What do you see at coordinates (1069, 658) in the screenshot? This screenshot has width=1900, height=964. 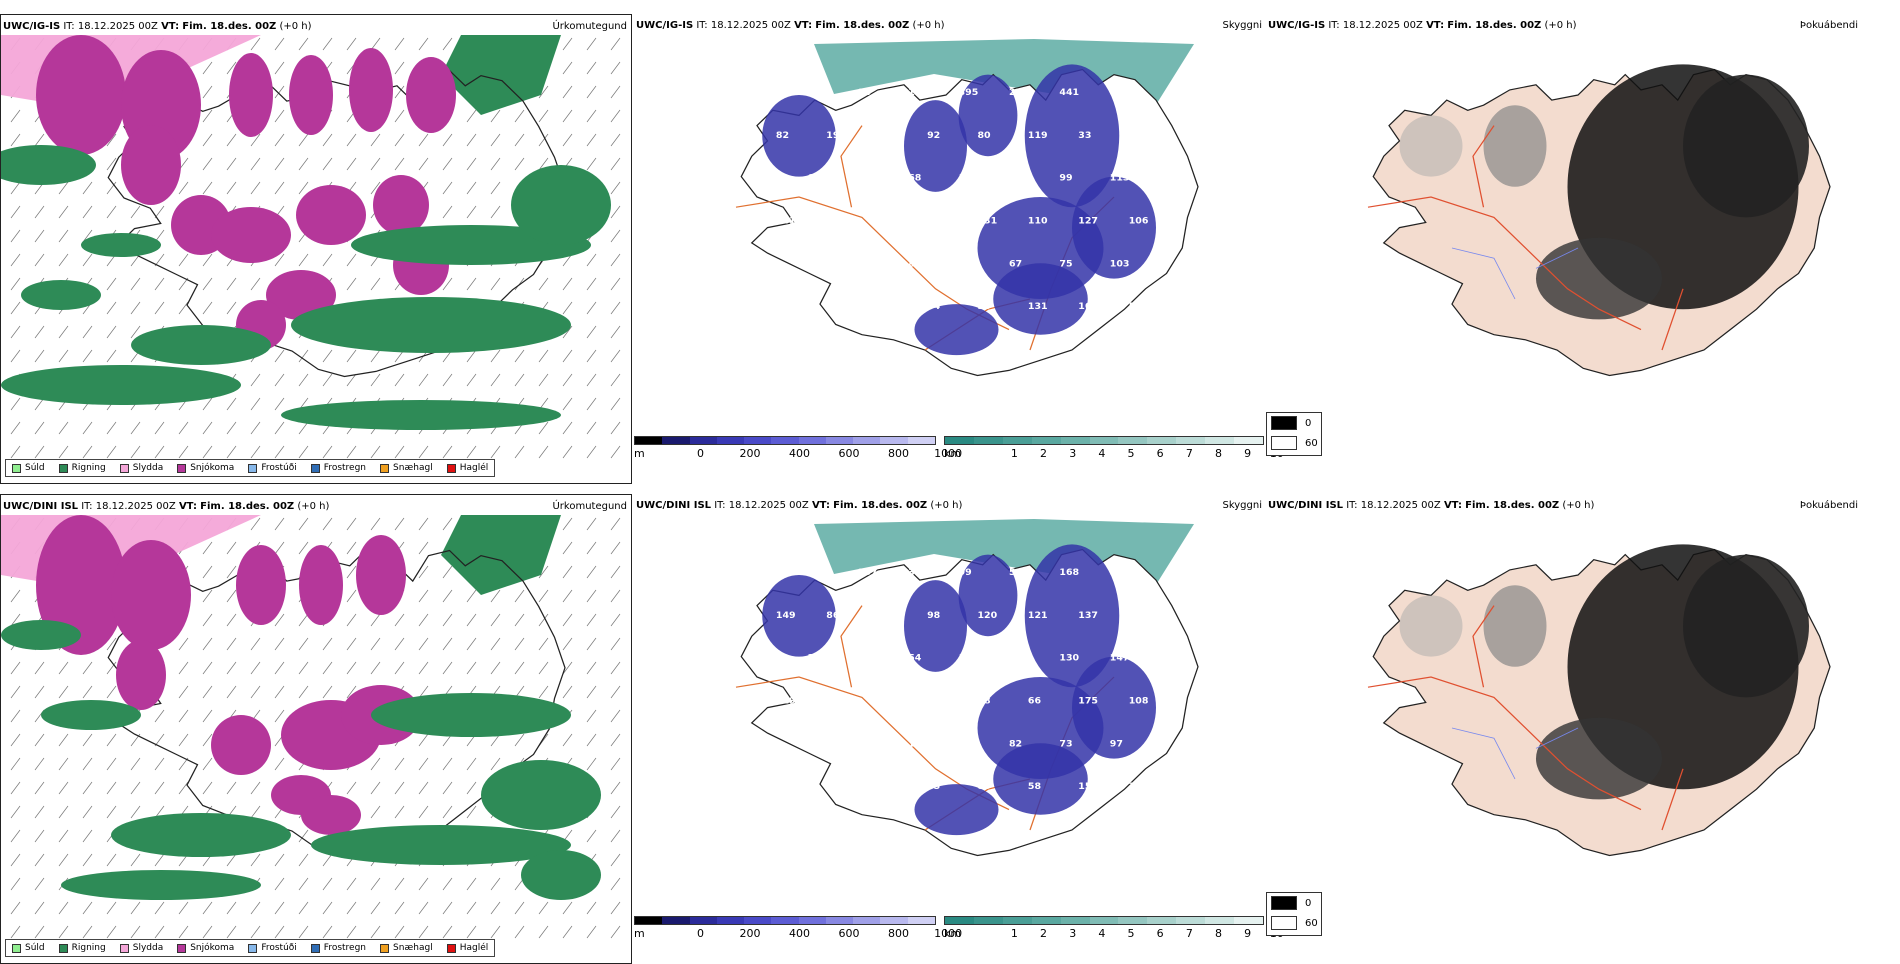 I see `cloud-base-value: 130` at bounding box center [1069, 658].